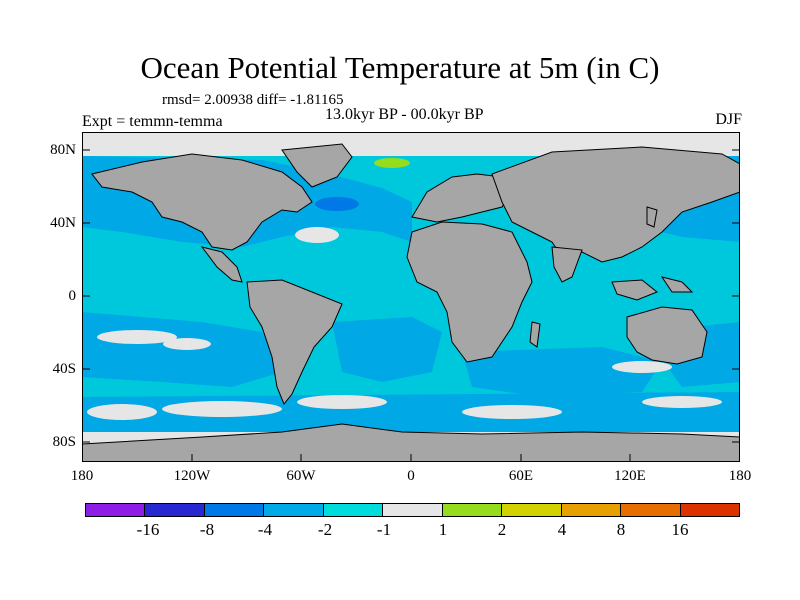 The image size is (800, 600). Describe the element at coordinates (680, 529) in the screenshot. I see `colorbar-label: 16` at that location.